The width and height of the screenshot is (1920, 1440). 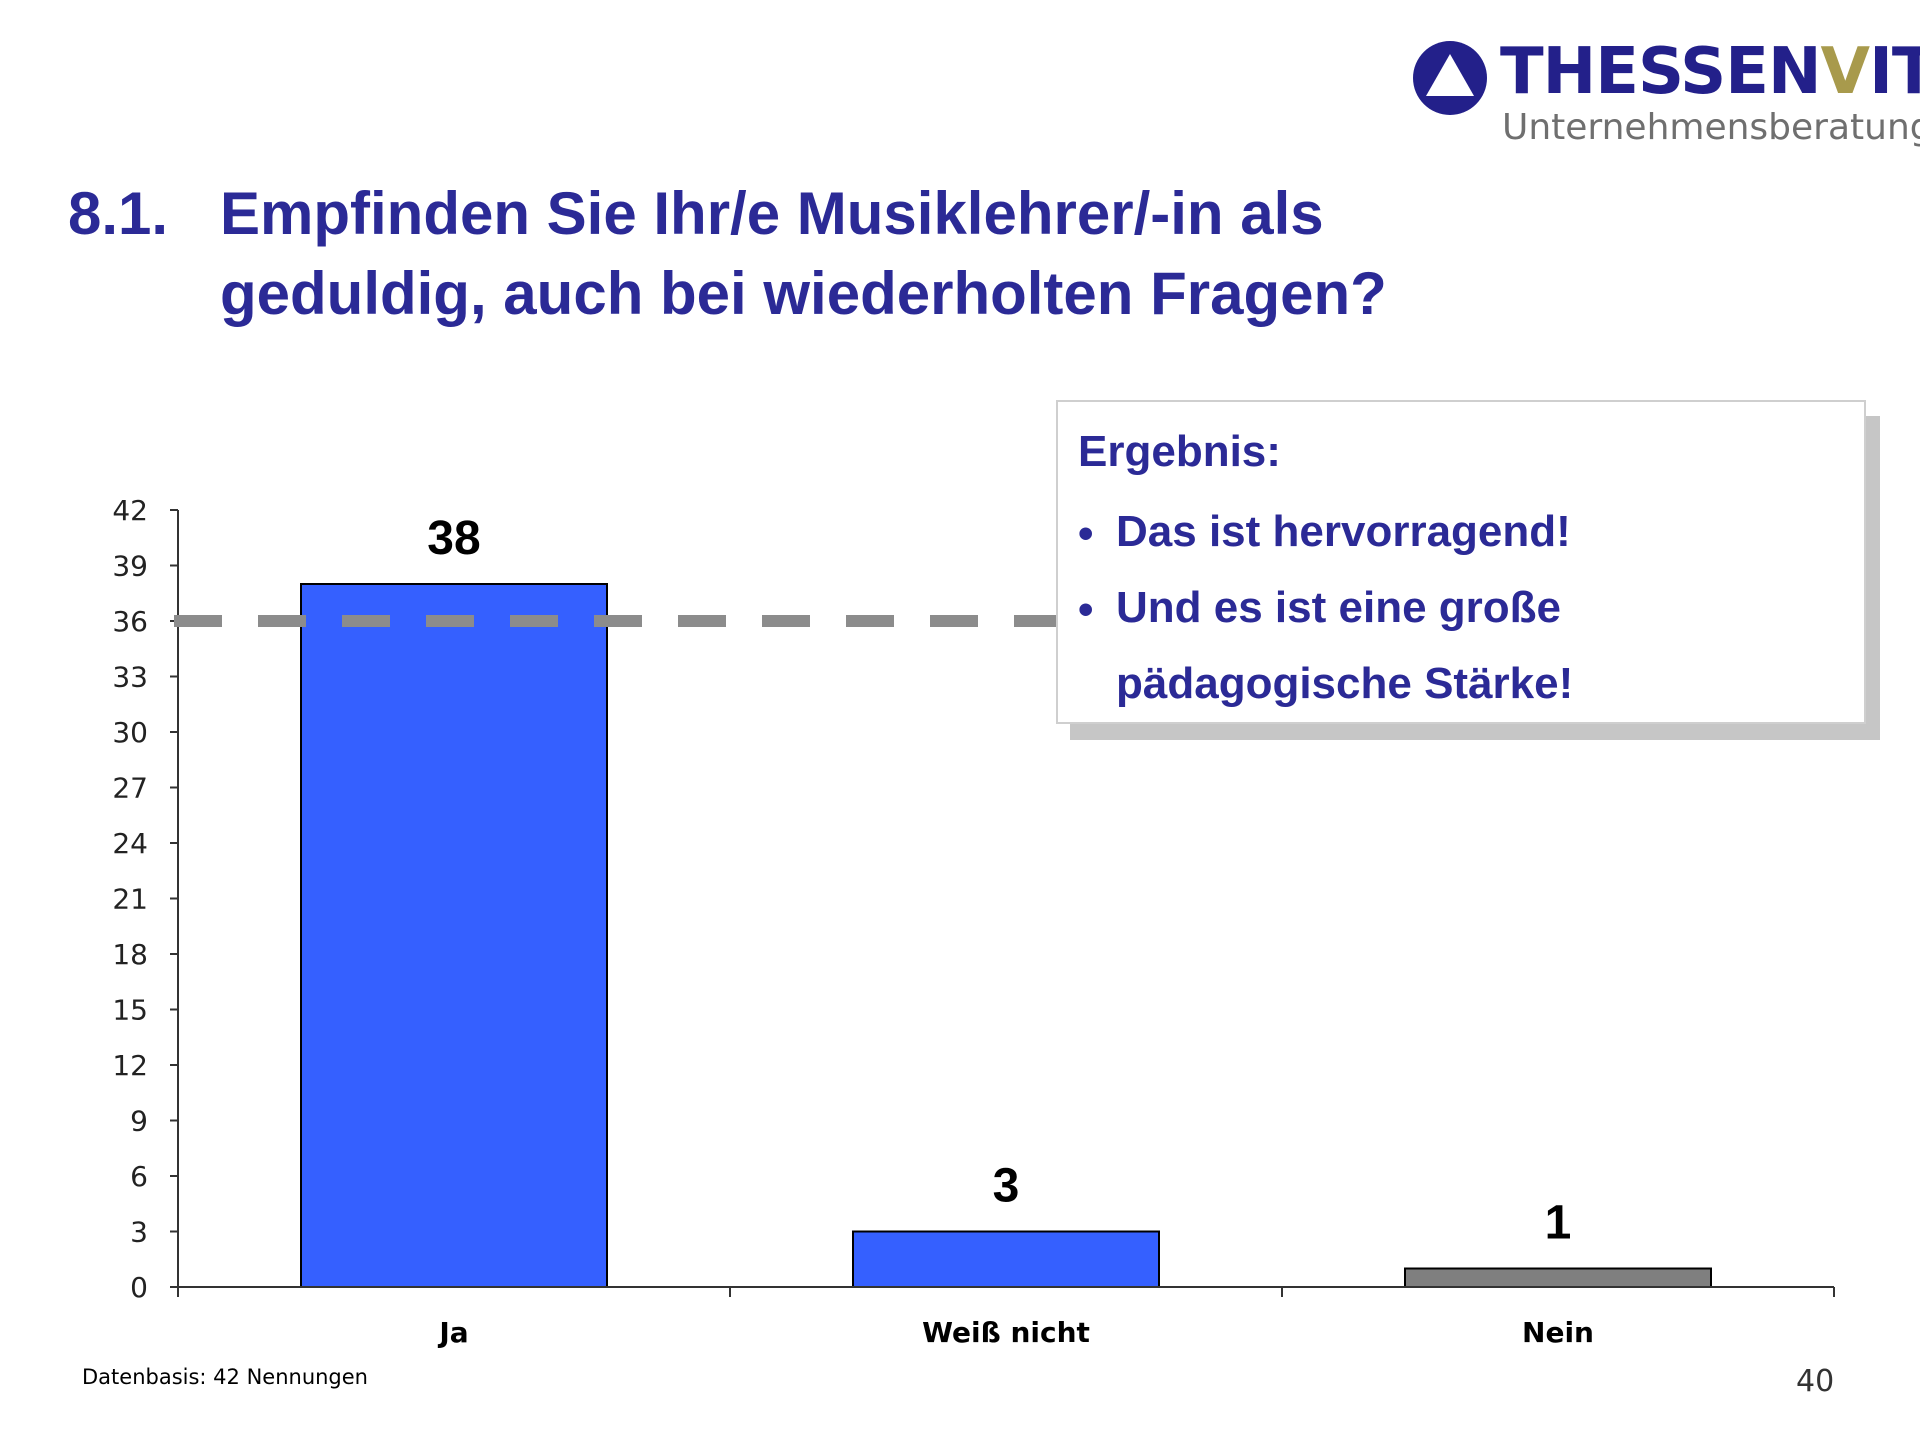 I want to click on y-tick-label: 18, so click(x=130, y=954).